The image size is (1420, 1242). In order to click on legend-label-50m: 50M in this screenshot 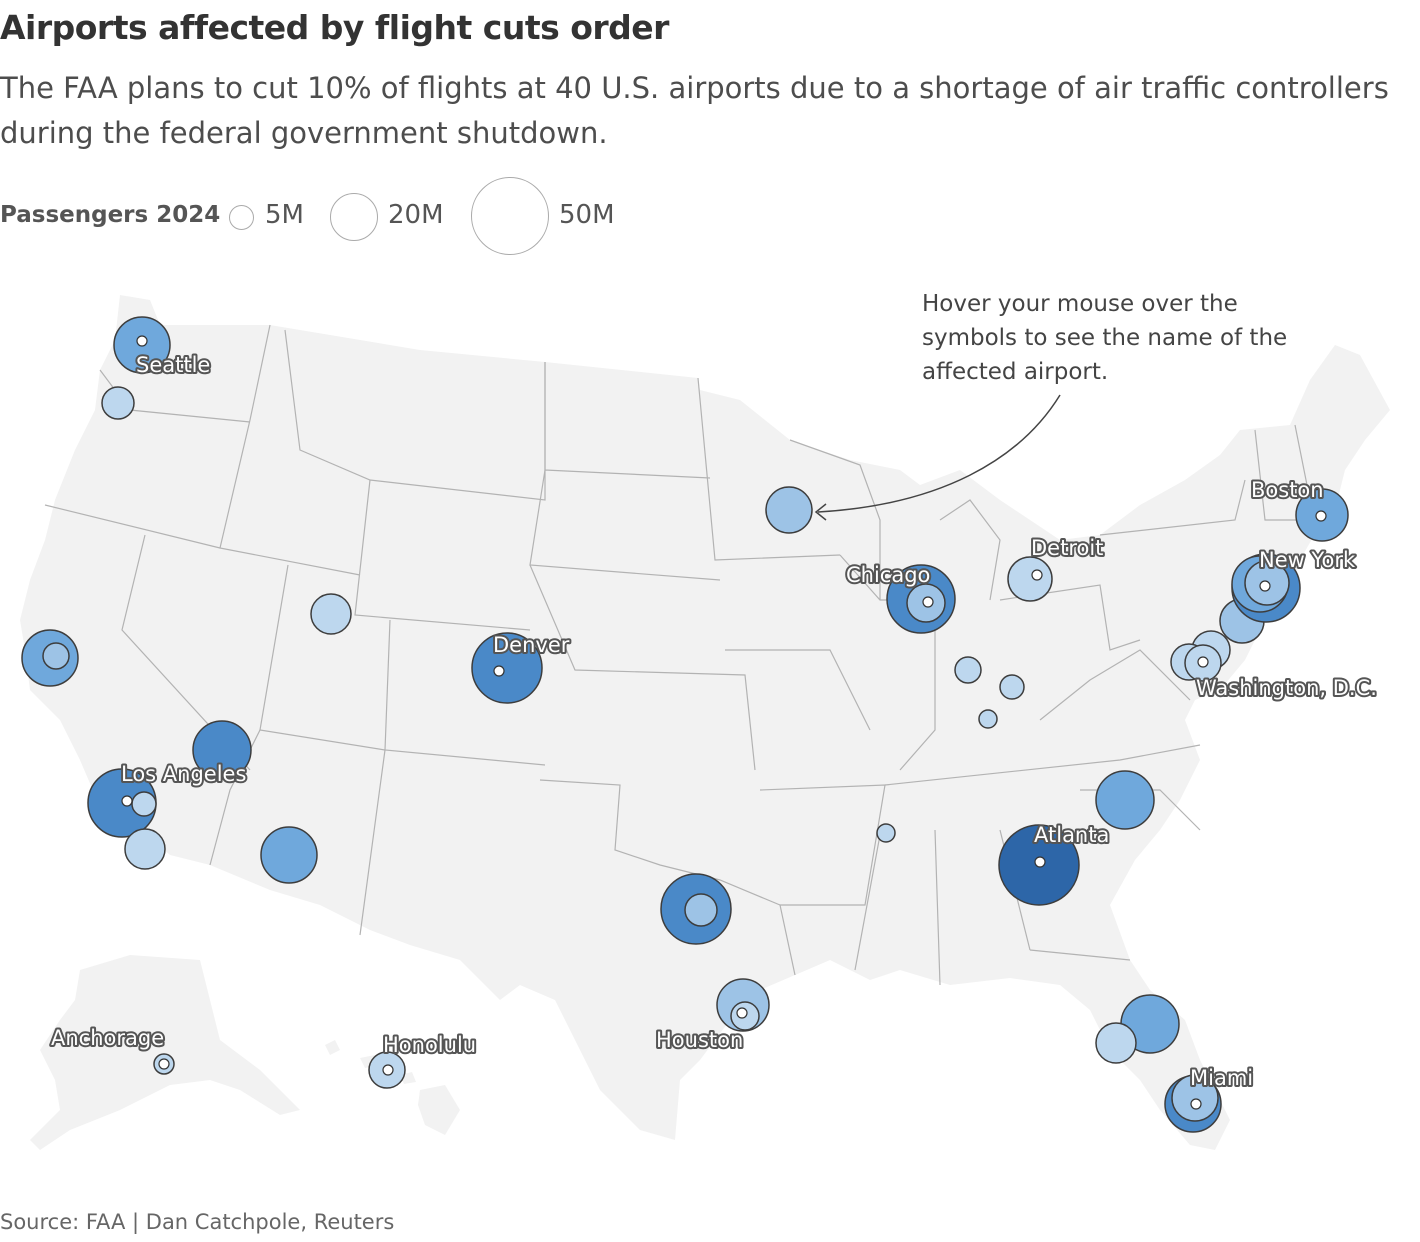, I will do `click(587, 215)`.